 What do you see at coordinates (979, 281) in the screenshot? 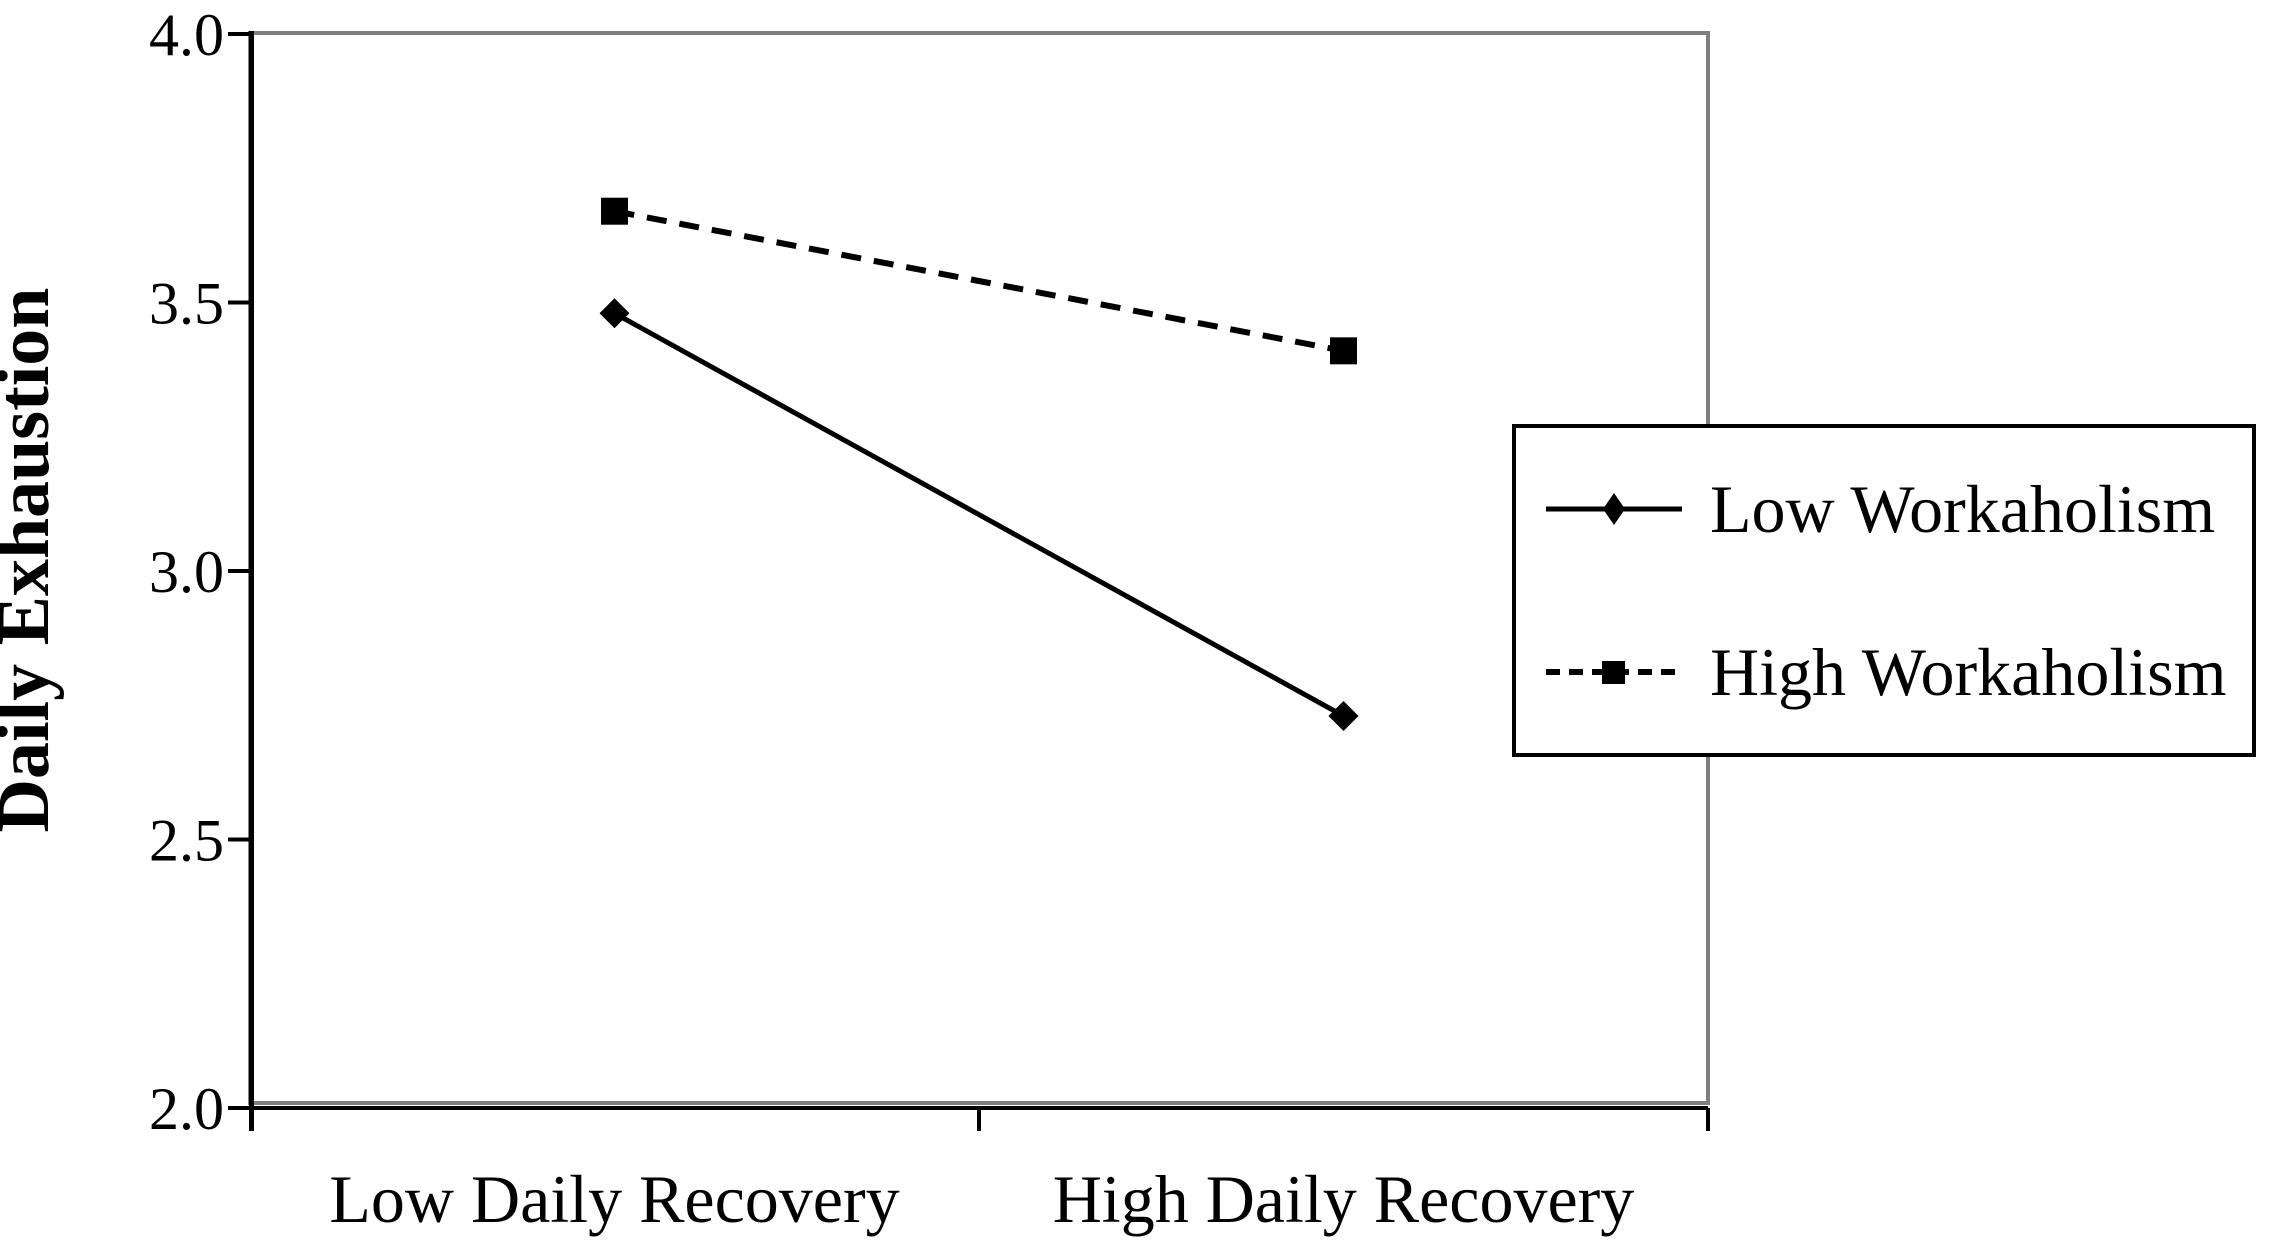
I see `series-line-high-workaholism` at bounding box center [979, 281].